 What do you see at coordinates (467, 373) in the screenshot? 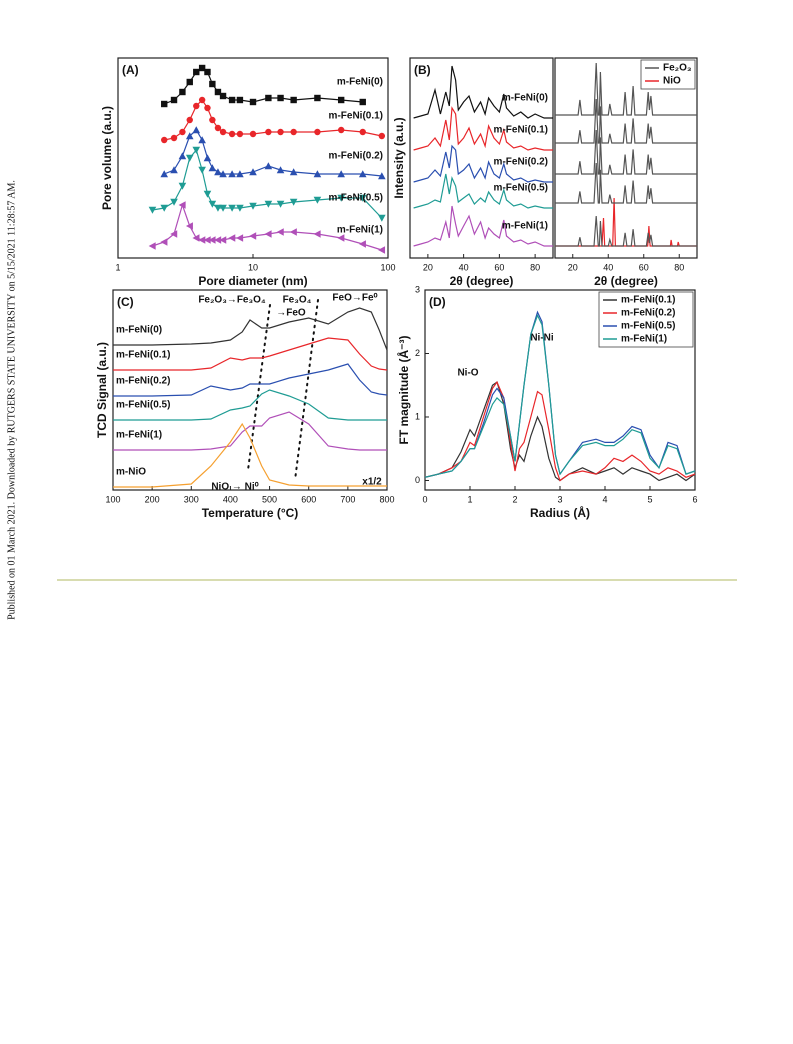
I see `annotation: Ni-O` at bounding box center [467, 373].